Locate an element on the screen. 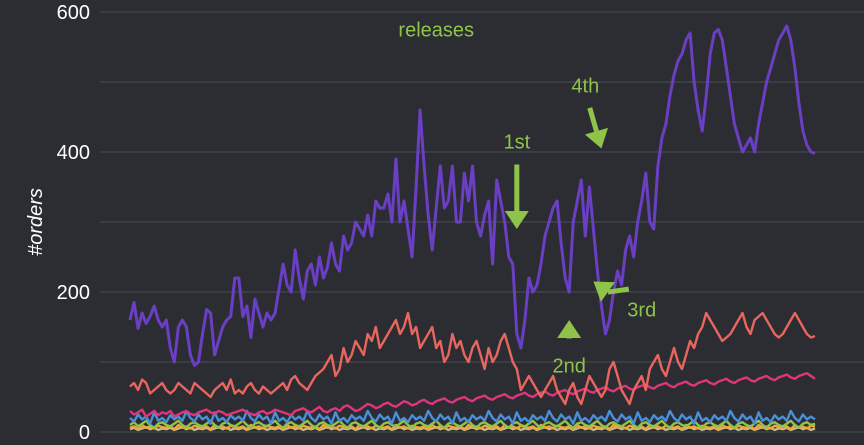  y-tick-label: 400 is located at coordinates (73, 153).